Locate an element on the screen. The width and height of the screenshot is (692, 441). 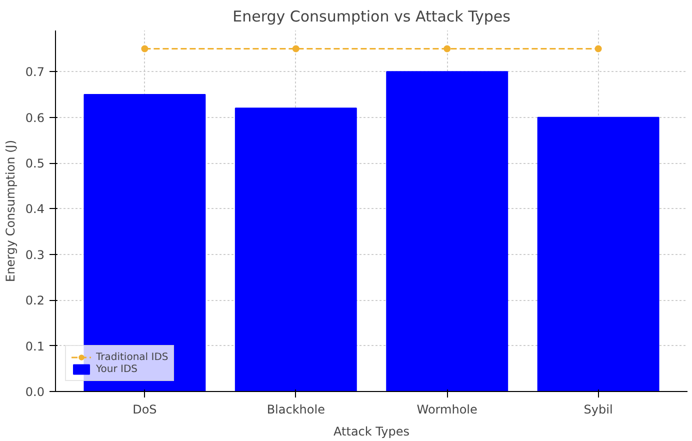
y-tick-label: 0.5 is located at coordinates (35, 163).